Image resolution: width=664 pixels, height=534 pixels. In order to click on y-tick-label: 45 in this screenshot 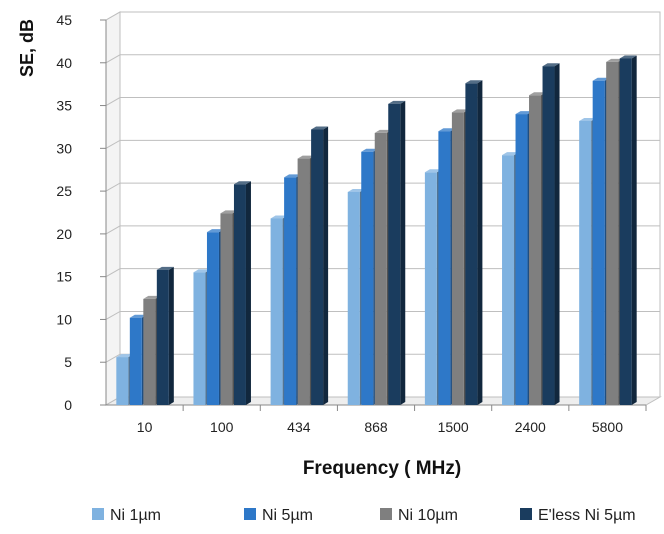, I will do `click(64, 20)`.